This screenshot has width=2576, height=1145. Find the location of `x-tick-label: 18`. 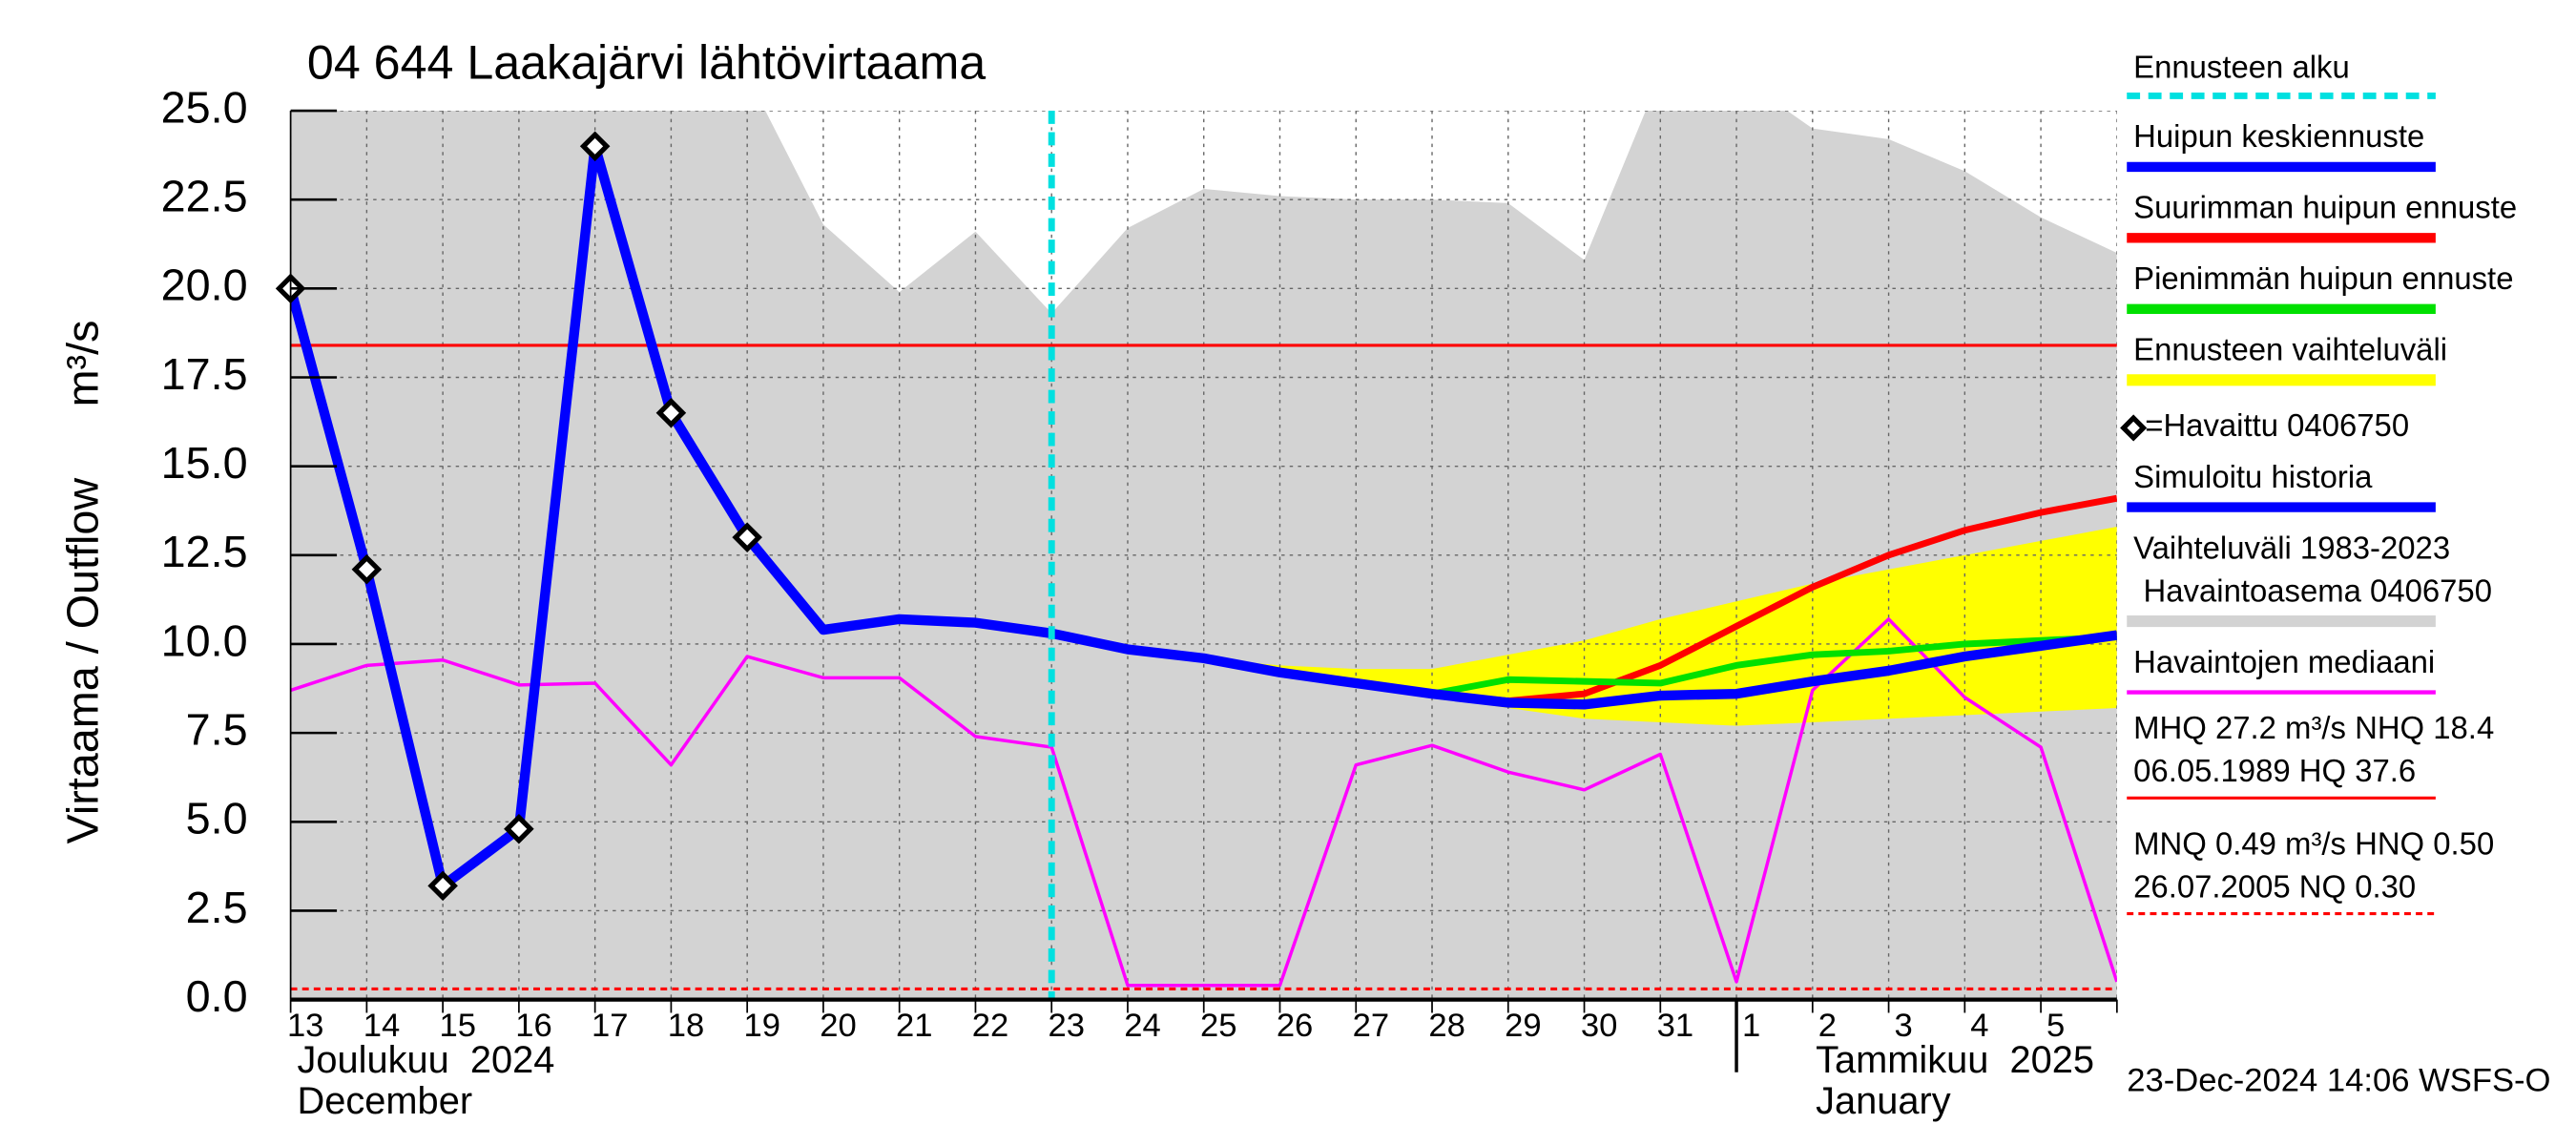

x-tick-label: 18 is located at coordinates (686, 1026).